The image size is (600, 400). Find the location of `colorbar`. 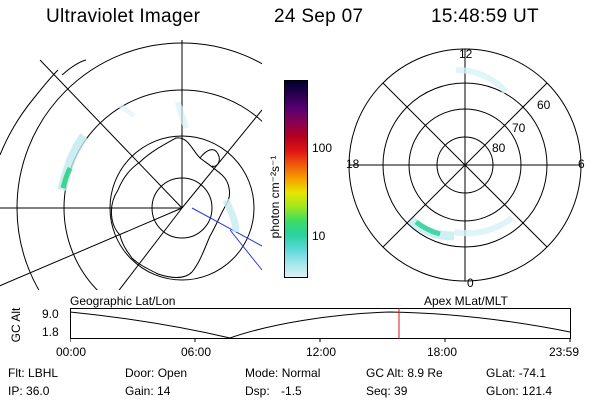

colorbar is located at coordinates (296, 179).